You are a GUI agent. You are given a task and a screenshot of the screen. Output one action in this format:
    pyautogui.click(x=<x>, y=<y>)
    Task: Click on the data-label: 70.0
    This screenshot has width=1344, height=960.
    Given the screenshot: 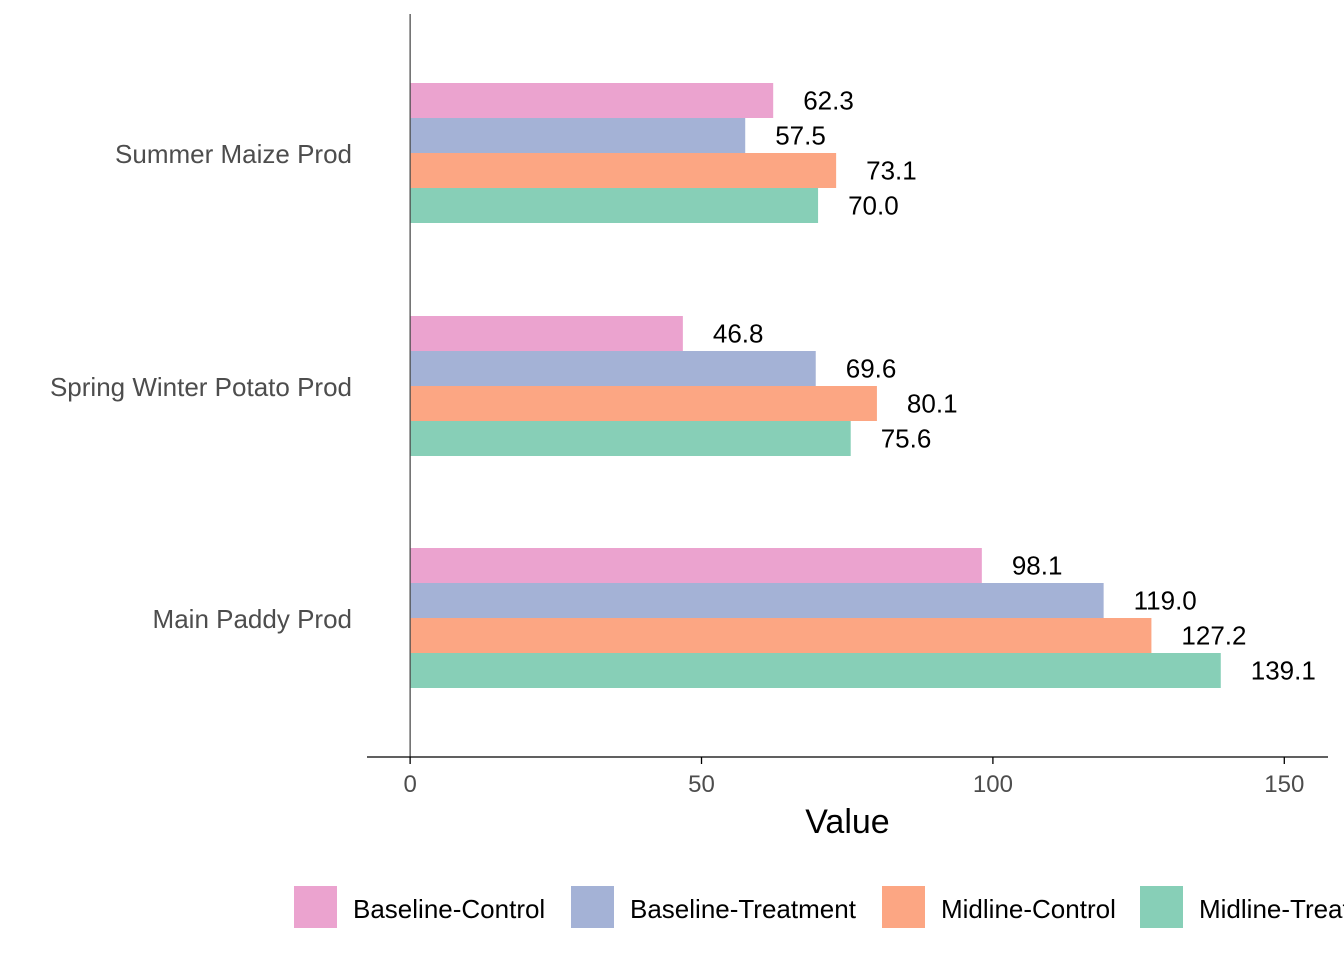 What is the action you would take?
    pyautogui.click(x=873, y=206)
    